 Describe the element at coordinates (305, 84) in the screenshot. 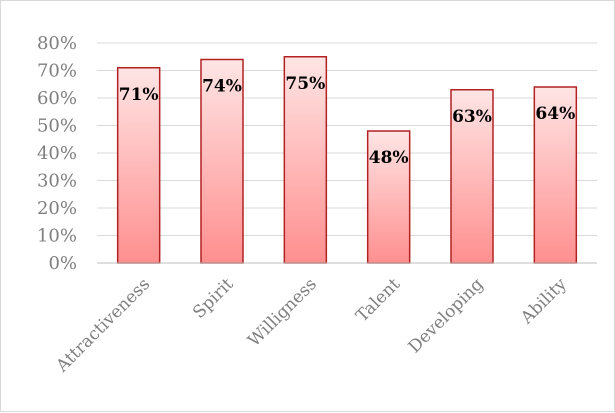

I see `data-label: 75%` at that location.